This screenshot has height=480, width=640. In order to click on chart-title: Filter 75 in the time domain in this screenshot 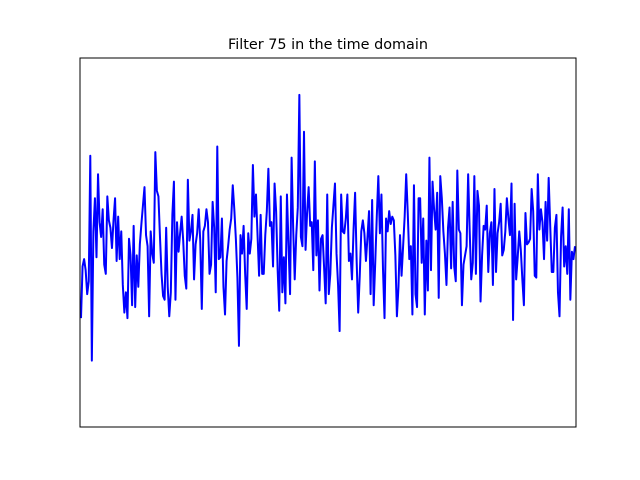, I will do `click(328, 45)`.